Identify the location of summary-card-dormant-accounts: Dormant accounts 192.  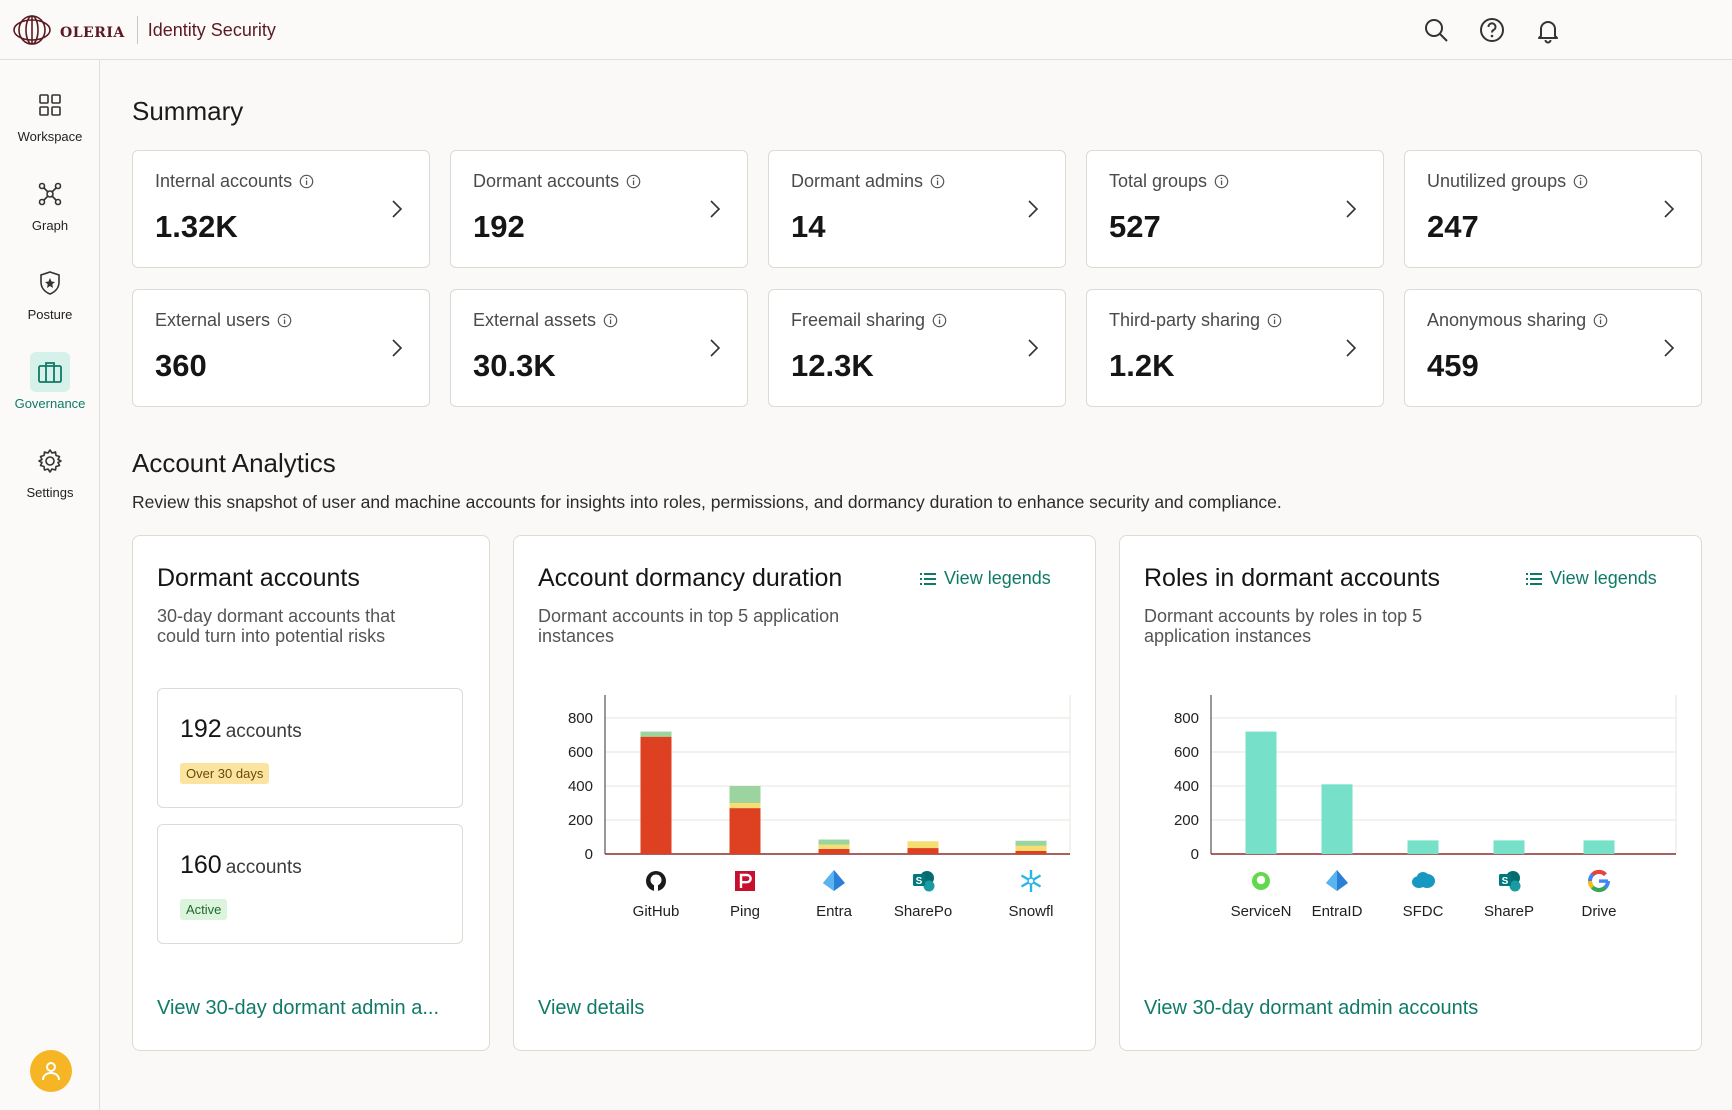
(599, 209).